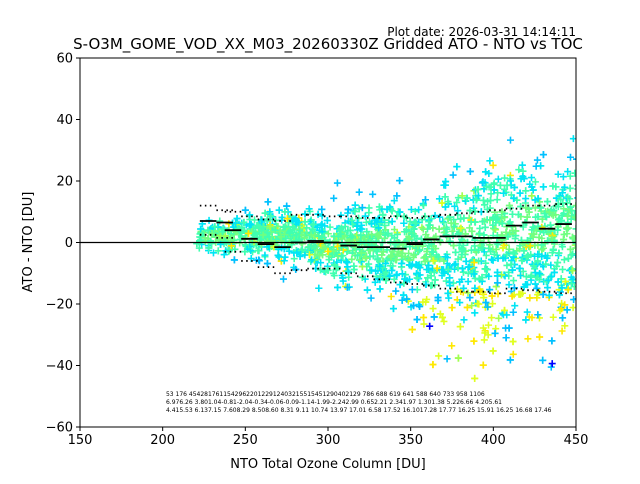 Image resolution: width=640 pixels, height=484 pixels. What do you see at coordinates (245, 440) in the screenshot?
I see `x-tick-label: 250` at bounding box center [245, 440].